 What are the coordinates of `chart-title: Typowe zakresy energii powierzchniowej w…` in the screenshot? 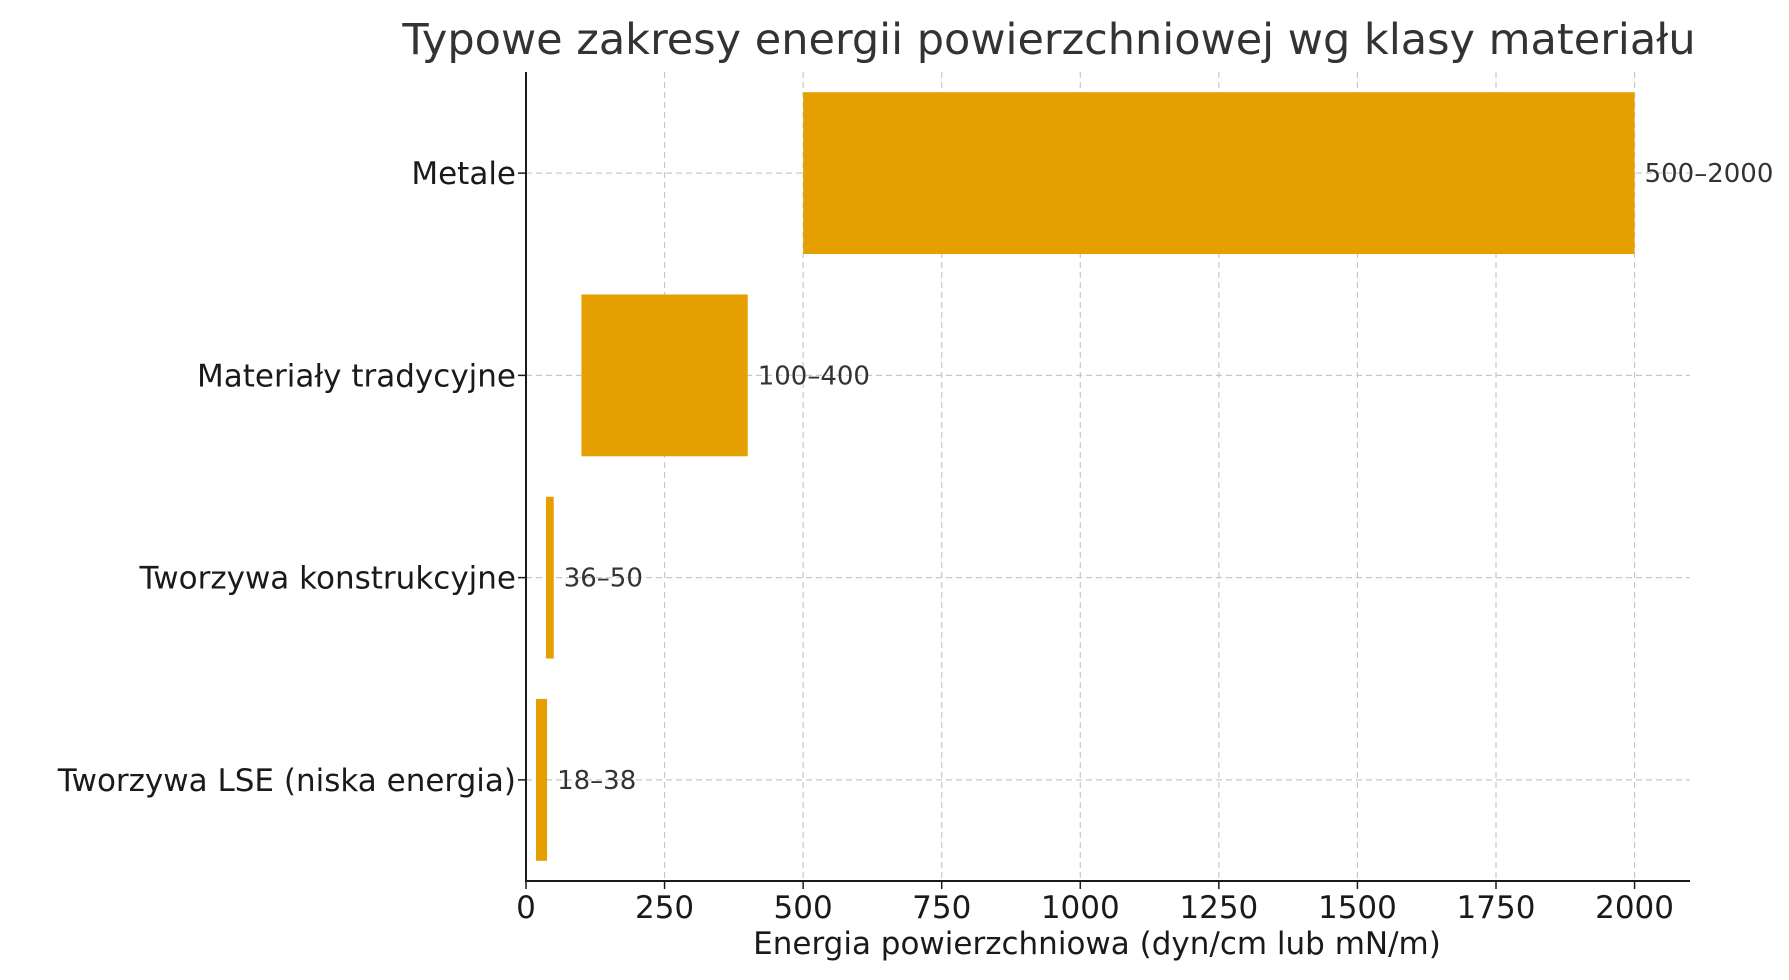 It's located at (1048, 40).